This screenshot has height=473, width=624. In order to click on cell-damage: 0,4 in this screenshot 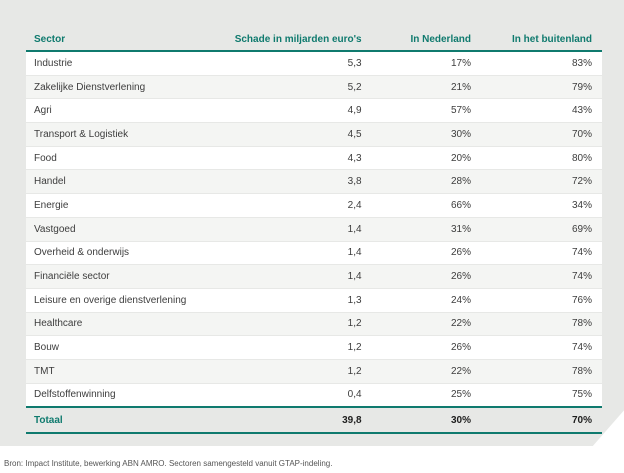, I will do `click(296, 395)`.